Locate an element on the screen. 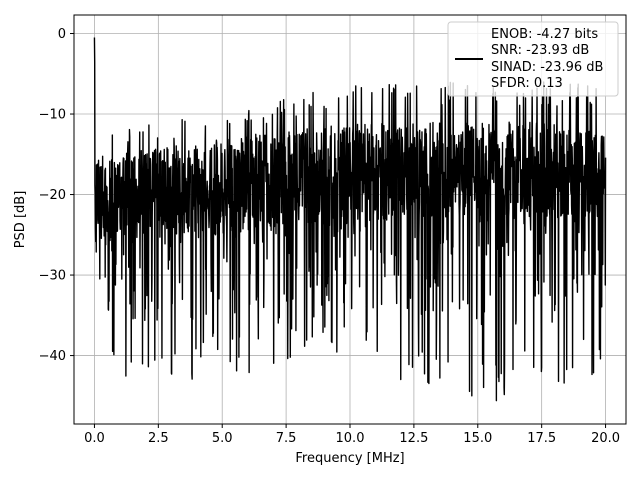  x-tick-label: 7.5 is located at coordinates (286, 438).